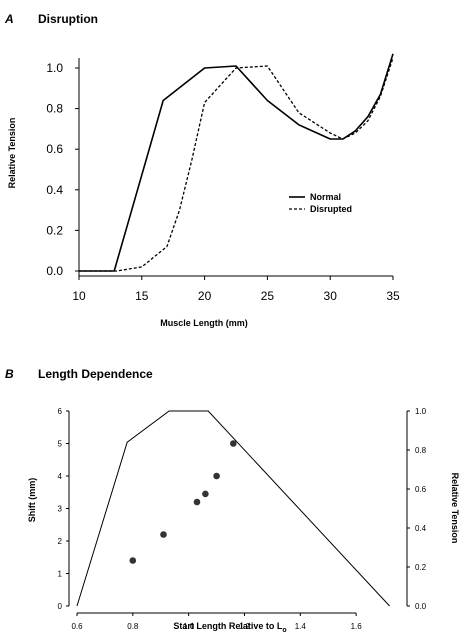  Describe the element at coordinates (421, 411) in the screenshot. I see `panel-b-y2tick-label: 1.0` at that location.